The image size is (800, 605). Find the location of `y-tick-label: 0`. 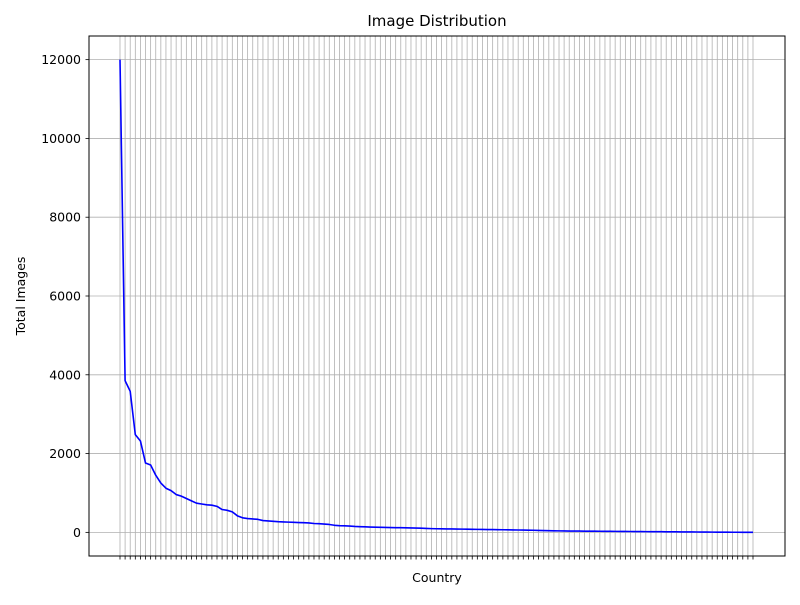

y-tick-label: 0 is located at coordinates (77, 532).